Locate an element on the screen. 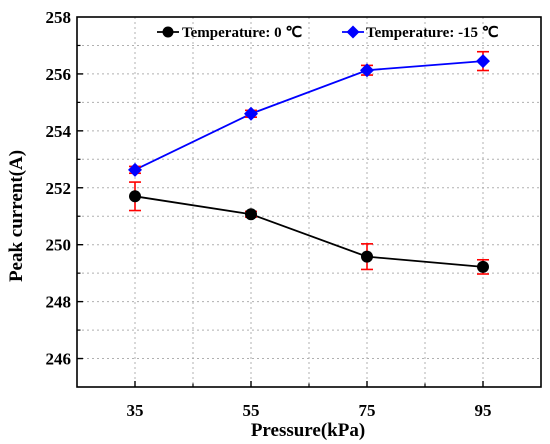  y-tick-label: 258 is located at coordinates (59, 17).